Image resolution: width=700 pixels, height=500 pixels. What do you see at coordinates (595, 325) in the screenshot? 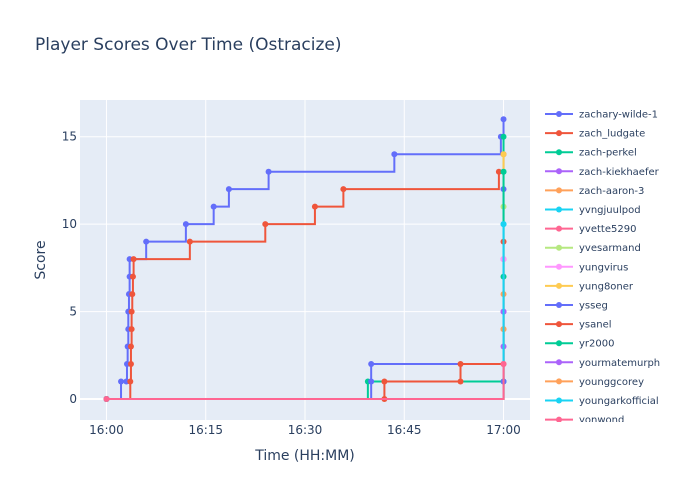
I see `legend-label: ysanel` at bounding box center [595, 325].